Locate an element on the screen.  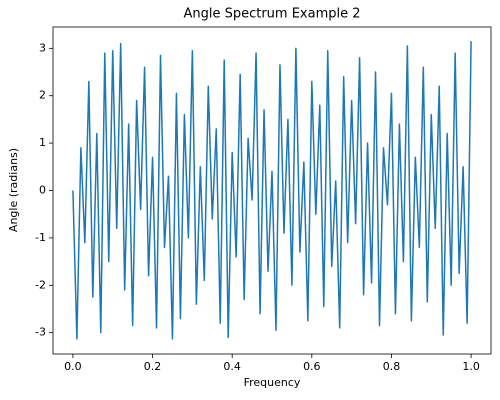
x-tick-label: 0.0 is located at coordinates (73, 366).